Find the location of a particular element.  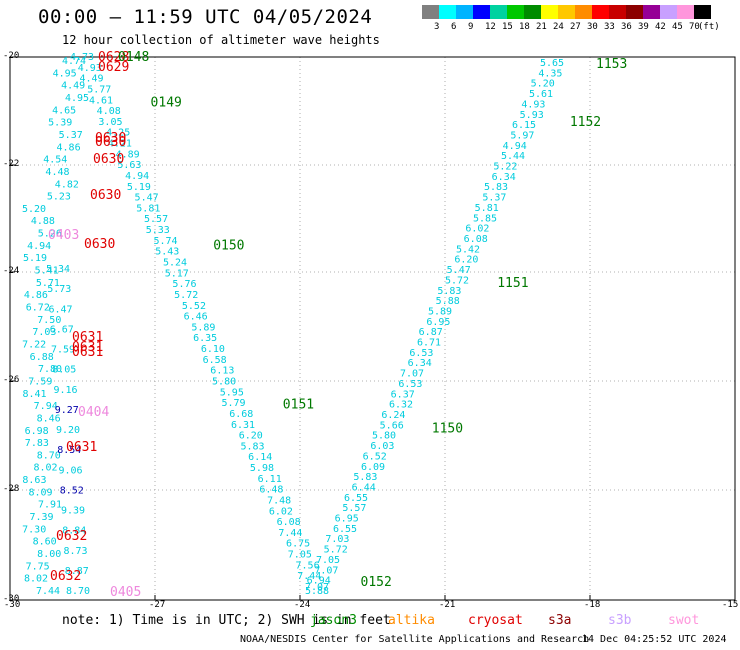

latitude-label: -28 is located at coordinates (11, 489).